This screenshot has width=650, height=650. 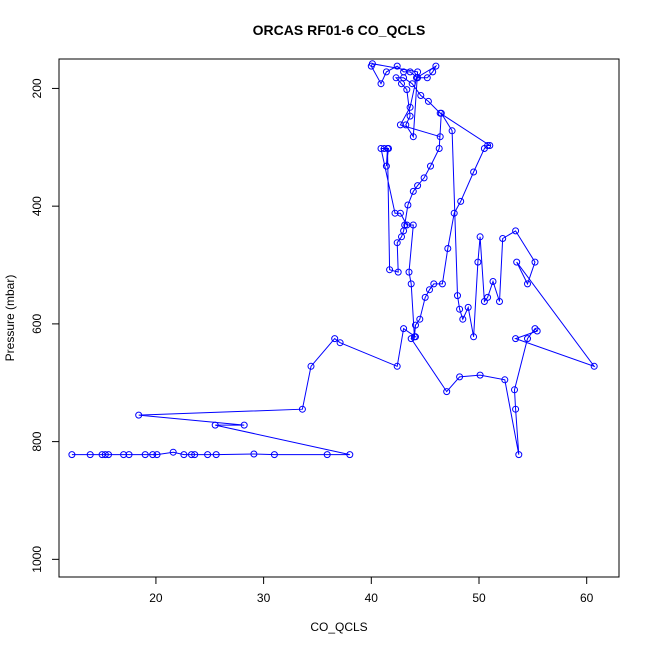 What do you see at coordinates (156, 598) in the screenshot?
I see `x-tick-label: 20` at bounding box center [156, 598].